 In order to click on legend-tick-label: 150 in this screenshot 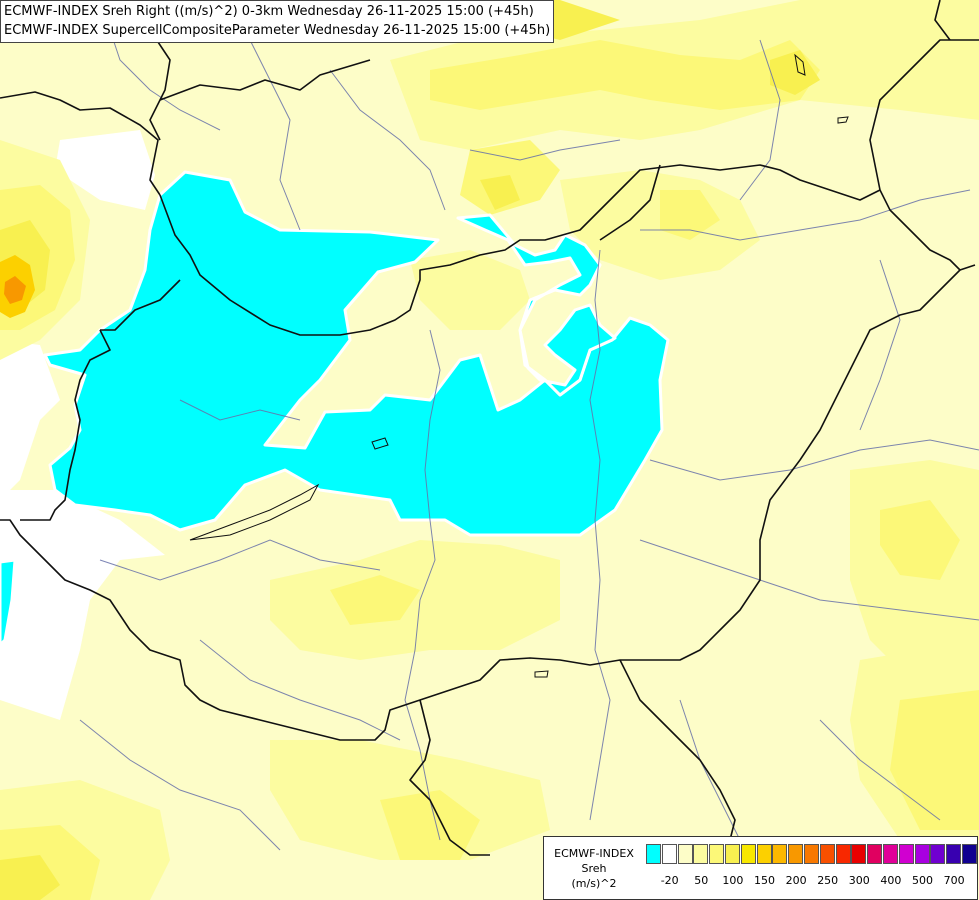, I will do `click(764, 880)`.